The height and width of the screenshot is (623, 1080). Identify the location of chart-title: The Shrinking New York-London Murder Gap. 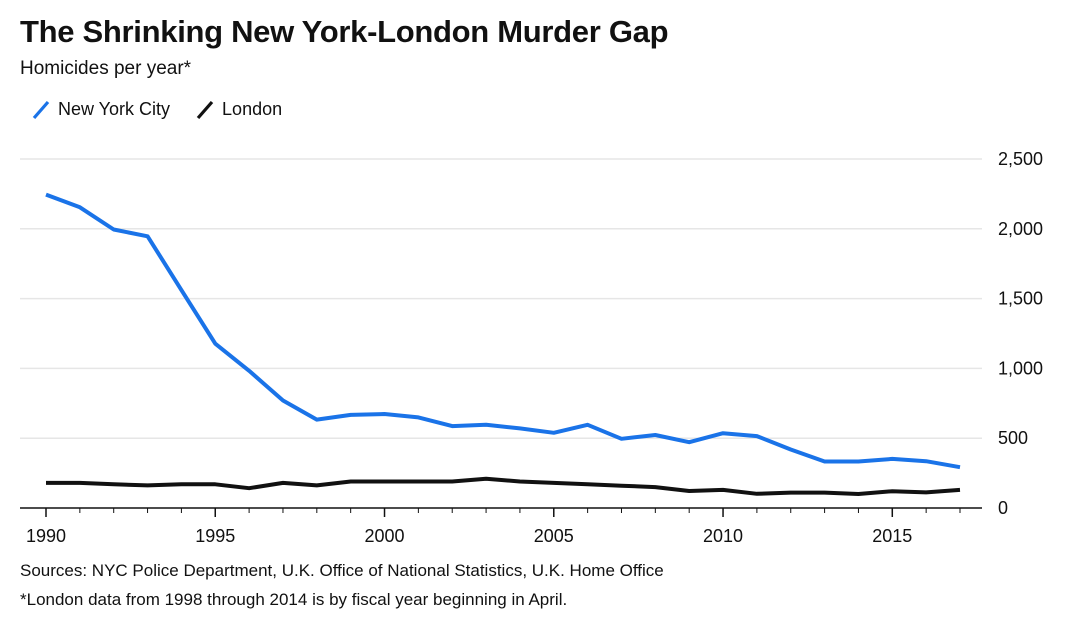
(344, 31).